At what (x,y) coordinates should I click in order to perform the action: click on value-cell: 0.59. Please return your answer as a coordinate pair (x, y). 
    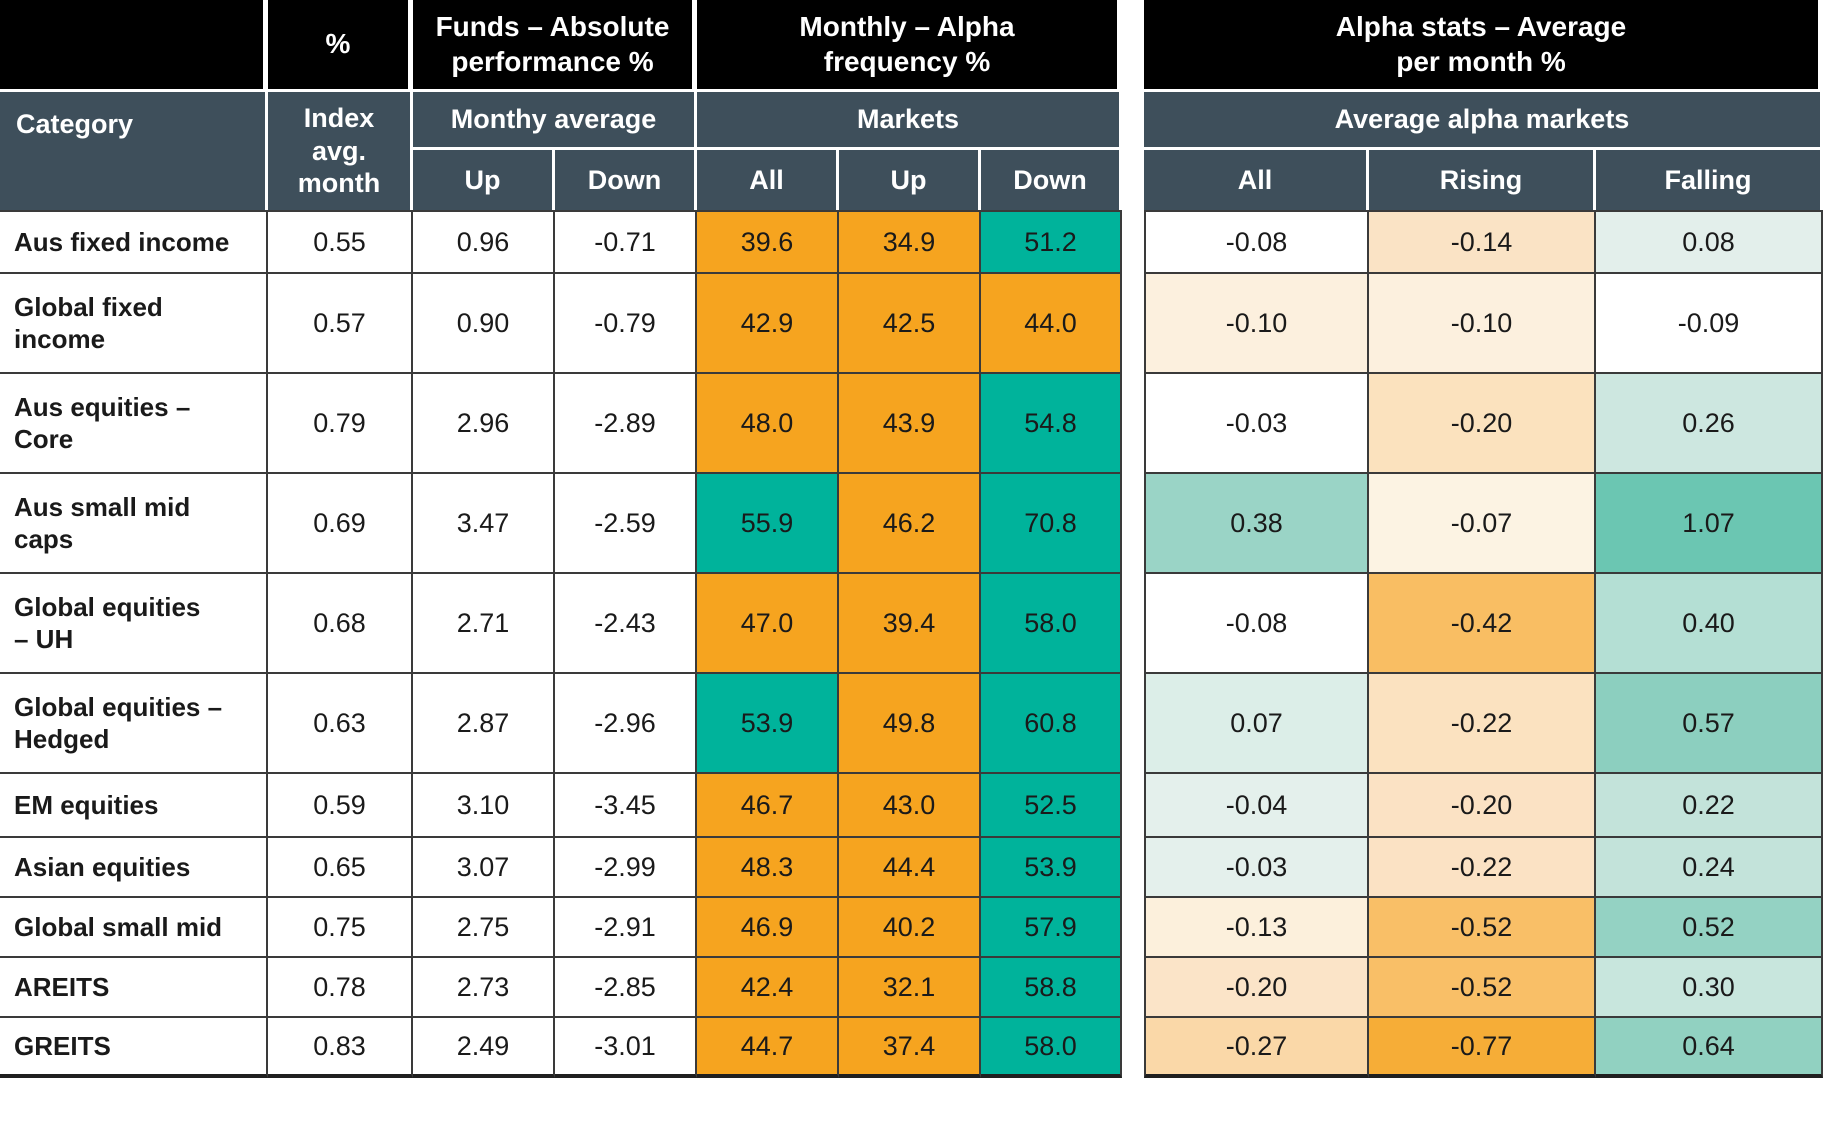
    Looking at the image, I should click on (340, 806).